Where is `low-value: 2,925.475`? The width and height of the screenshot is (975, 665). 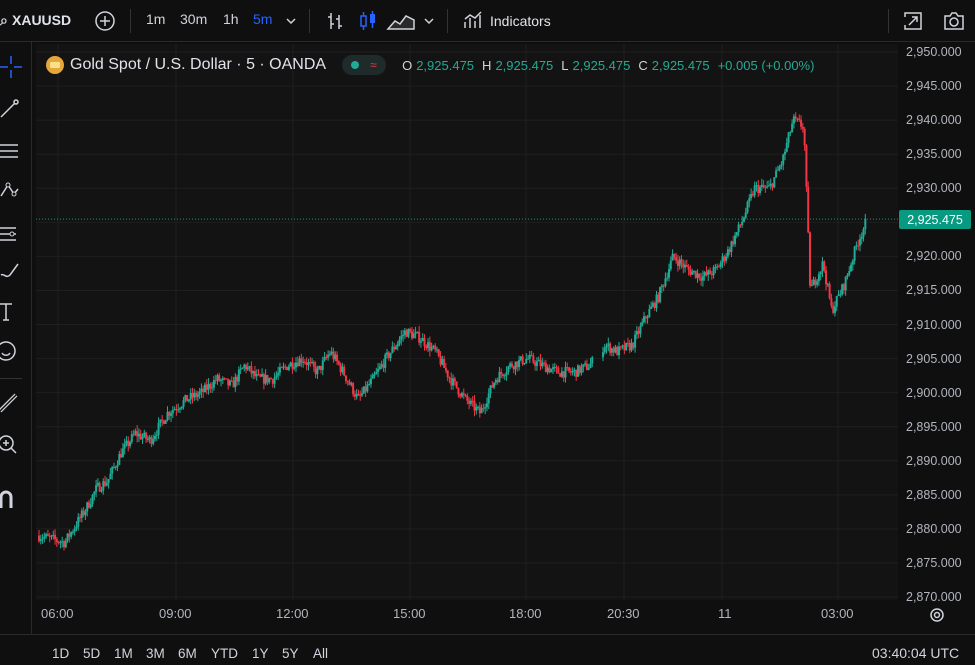 low-value: 2,925.475 is located at coordinates (601, 65).